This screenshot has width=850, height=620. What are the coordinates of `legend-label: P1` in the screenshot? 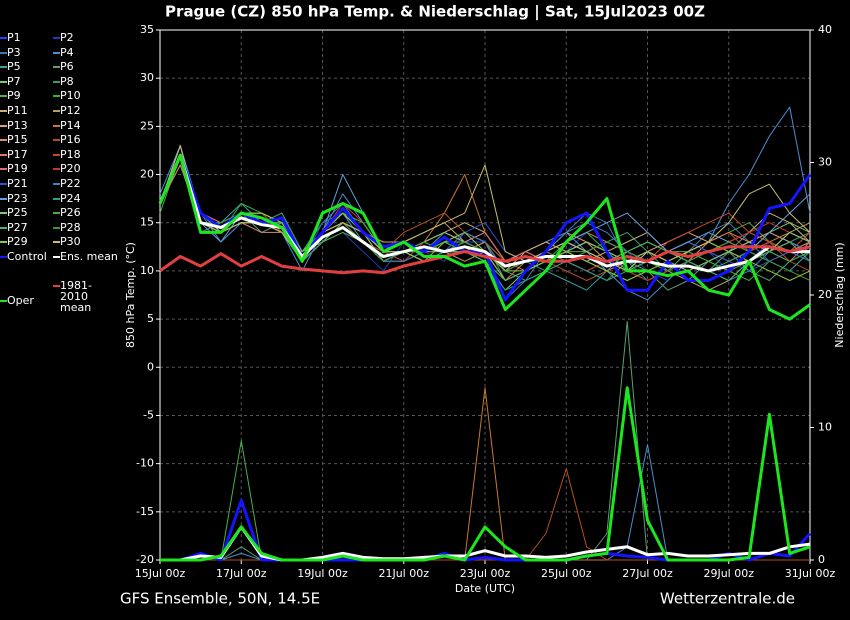 It's located at (14, 37).